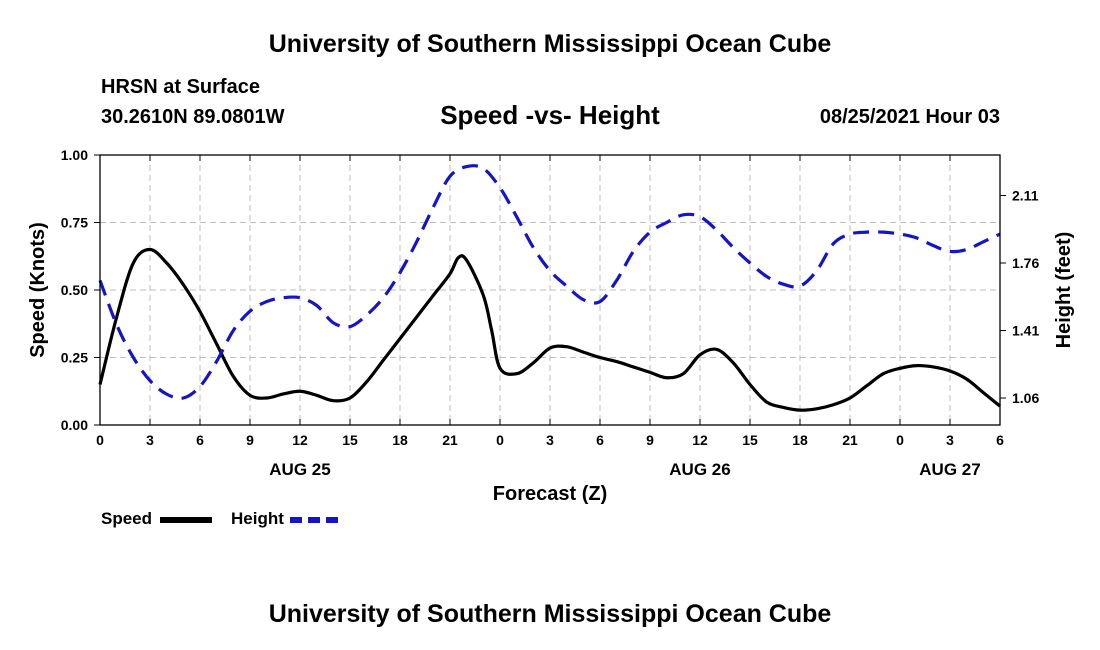 The width and height of the screenshot is (1100, 650). Describe the element at coordinates (38, 290) in the screenshot. I see `y-axis-label: Speed (Knots)` at that location.